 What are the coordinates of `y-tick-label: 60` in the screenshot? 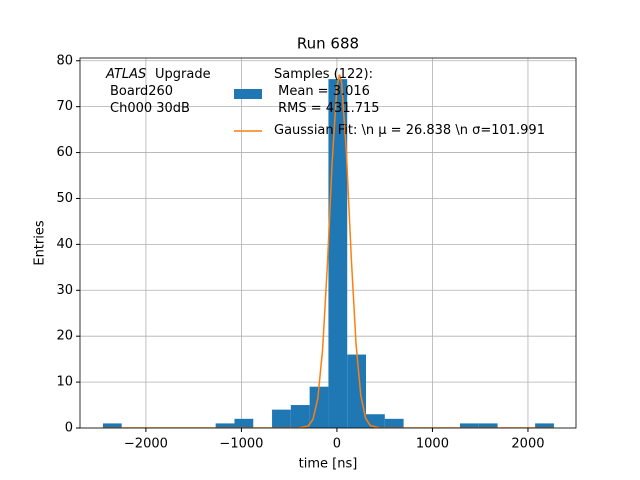 It's located at (64, 152).